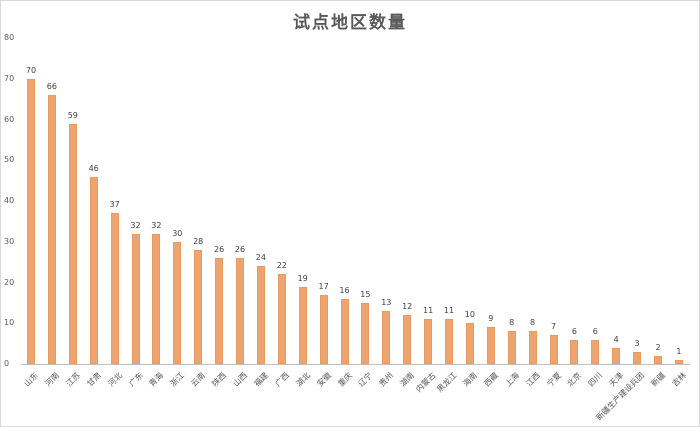  I want to click on y-tick-label: 0, so click(7, 363).